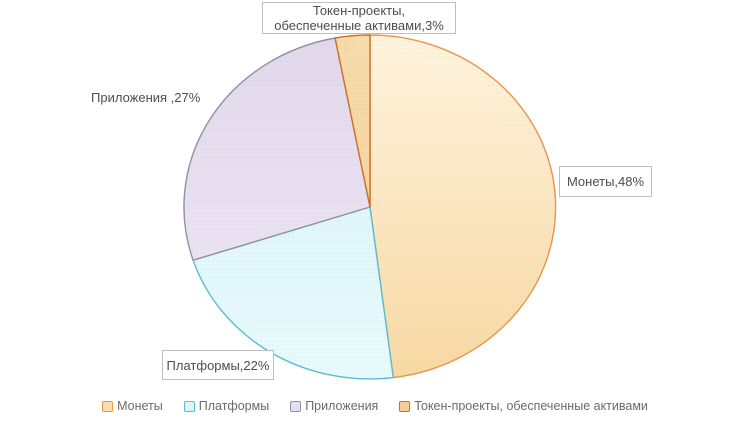 The width and height of the screenshot is (750, 434). I want to click on legend-swatch-platforms, so click(189, 406).